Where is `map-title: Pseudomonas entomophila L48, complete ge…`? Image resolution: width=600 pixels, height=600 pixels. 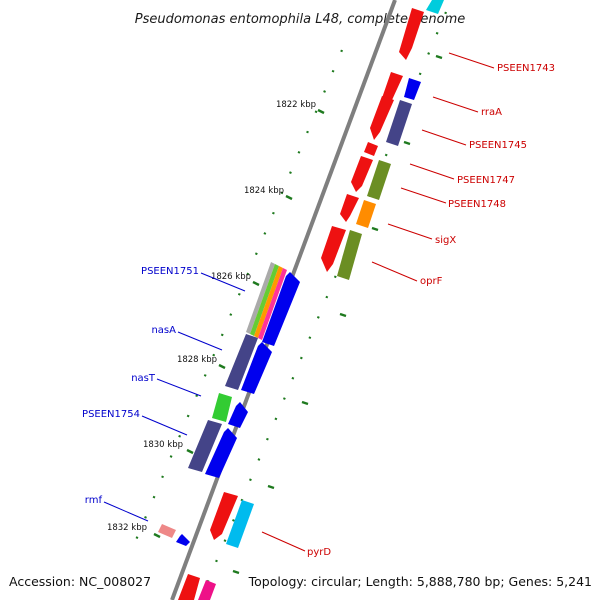 map-title: Pseudomonas entomophila L48, complete ge… is located at coordinates (300, 19).